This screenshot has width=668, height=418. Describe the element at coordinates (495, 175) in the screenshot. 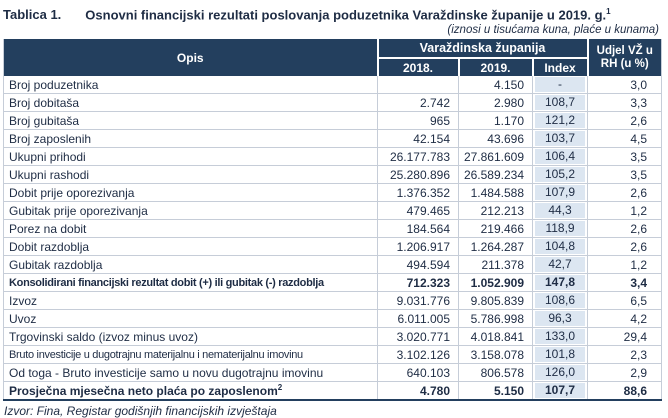

I see `value-2019: 26.589.234` at that location.